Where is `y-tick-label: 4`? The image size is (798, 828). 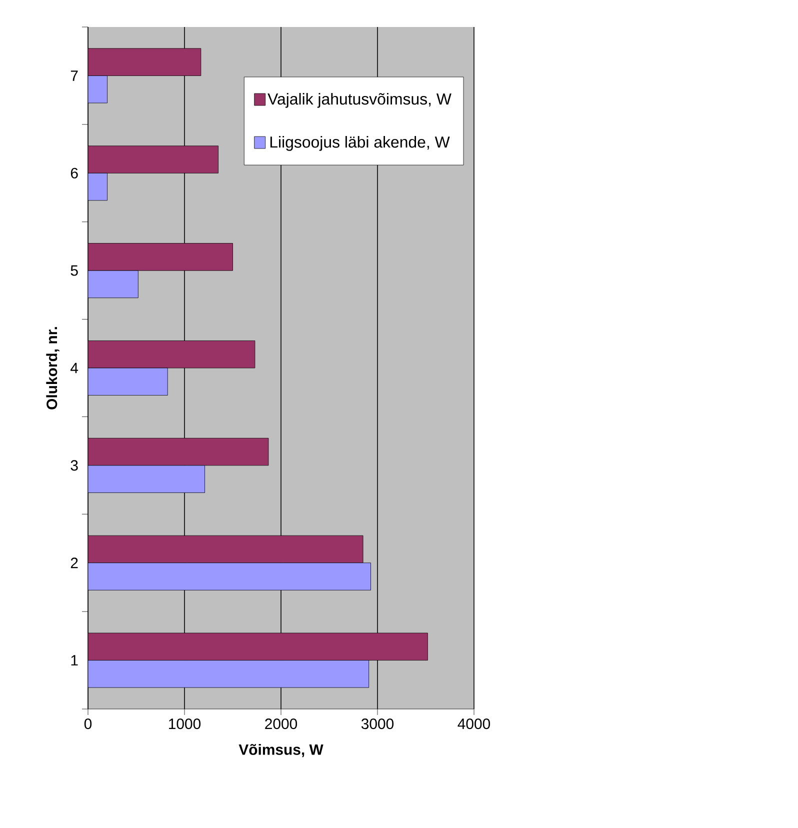
y-tick-label: 4 is located at coordinates (74, 368).